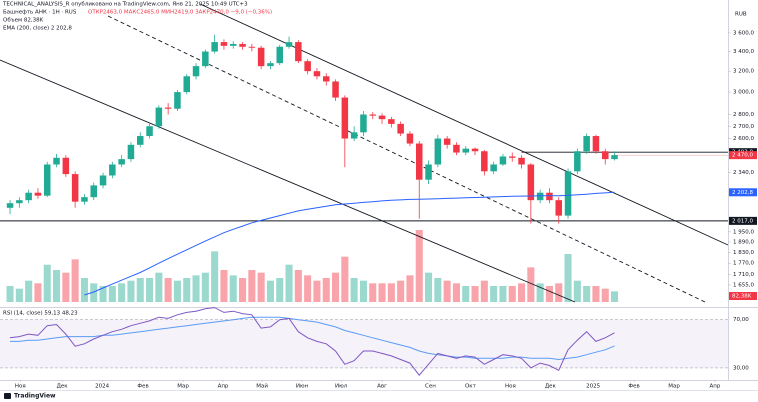 This screenshot has width=758, height=402. Describe the element at coordinates (741, 368) in the screenshot. I see `rsi-tick-label: 30,00` at that location.